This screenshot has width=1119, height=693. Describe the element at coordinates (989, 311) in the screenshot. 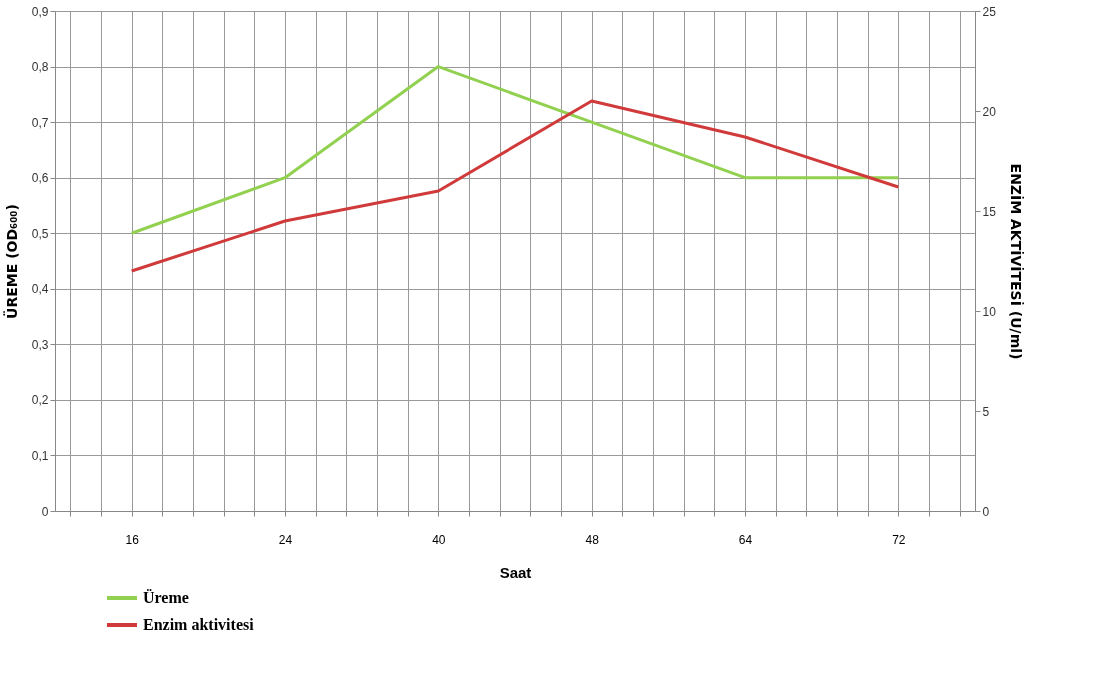

I see `y2-tick-label: 10` at that location.